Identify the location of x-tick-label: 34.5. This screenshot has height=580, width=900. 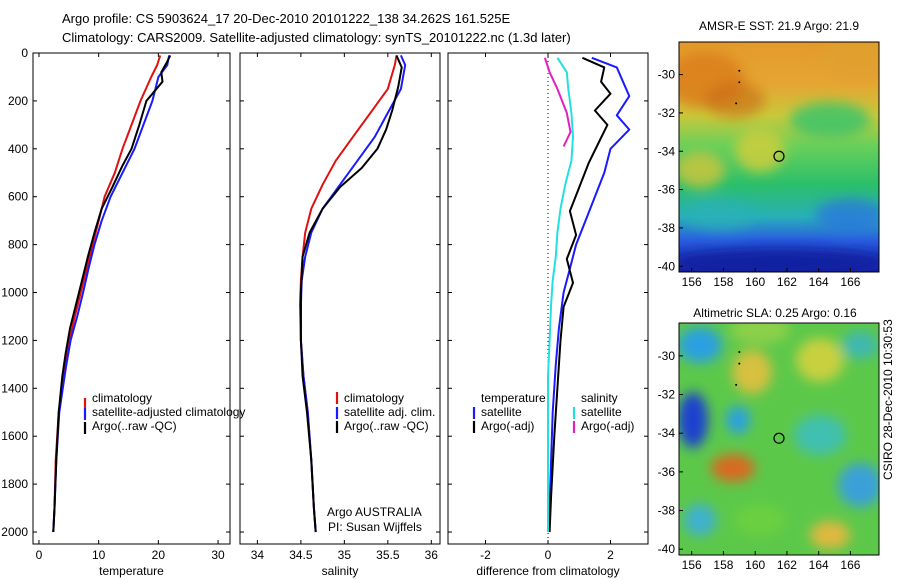
(301, 555).